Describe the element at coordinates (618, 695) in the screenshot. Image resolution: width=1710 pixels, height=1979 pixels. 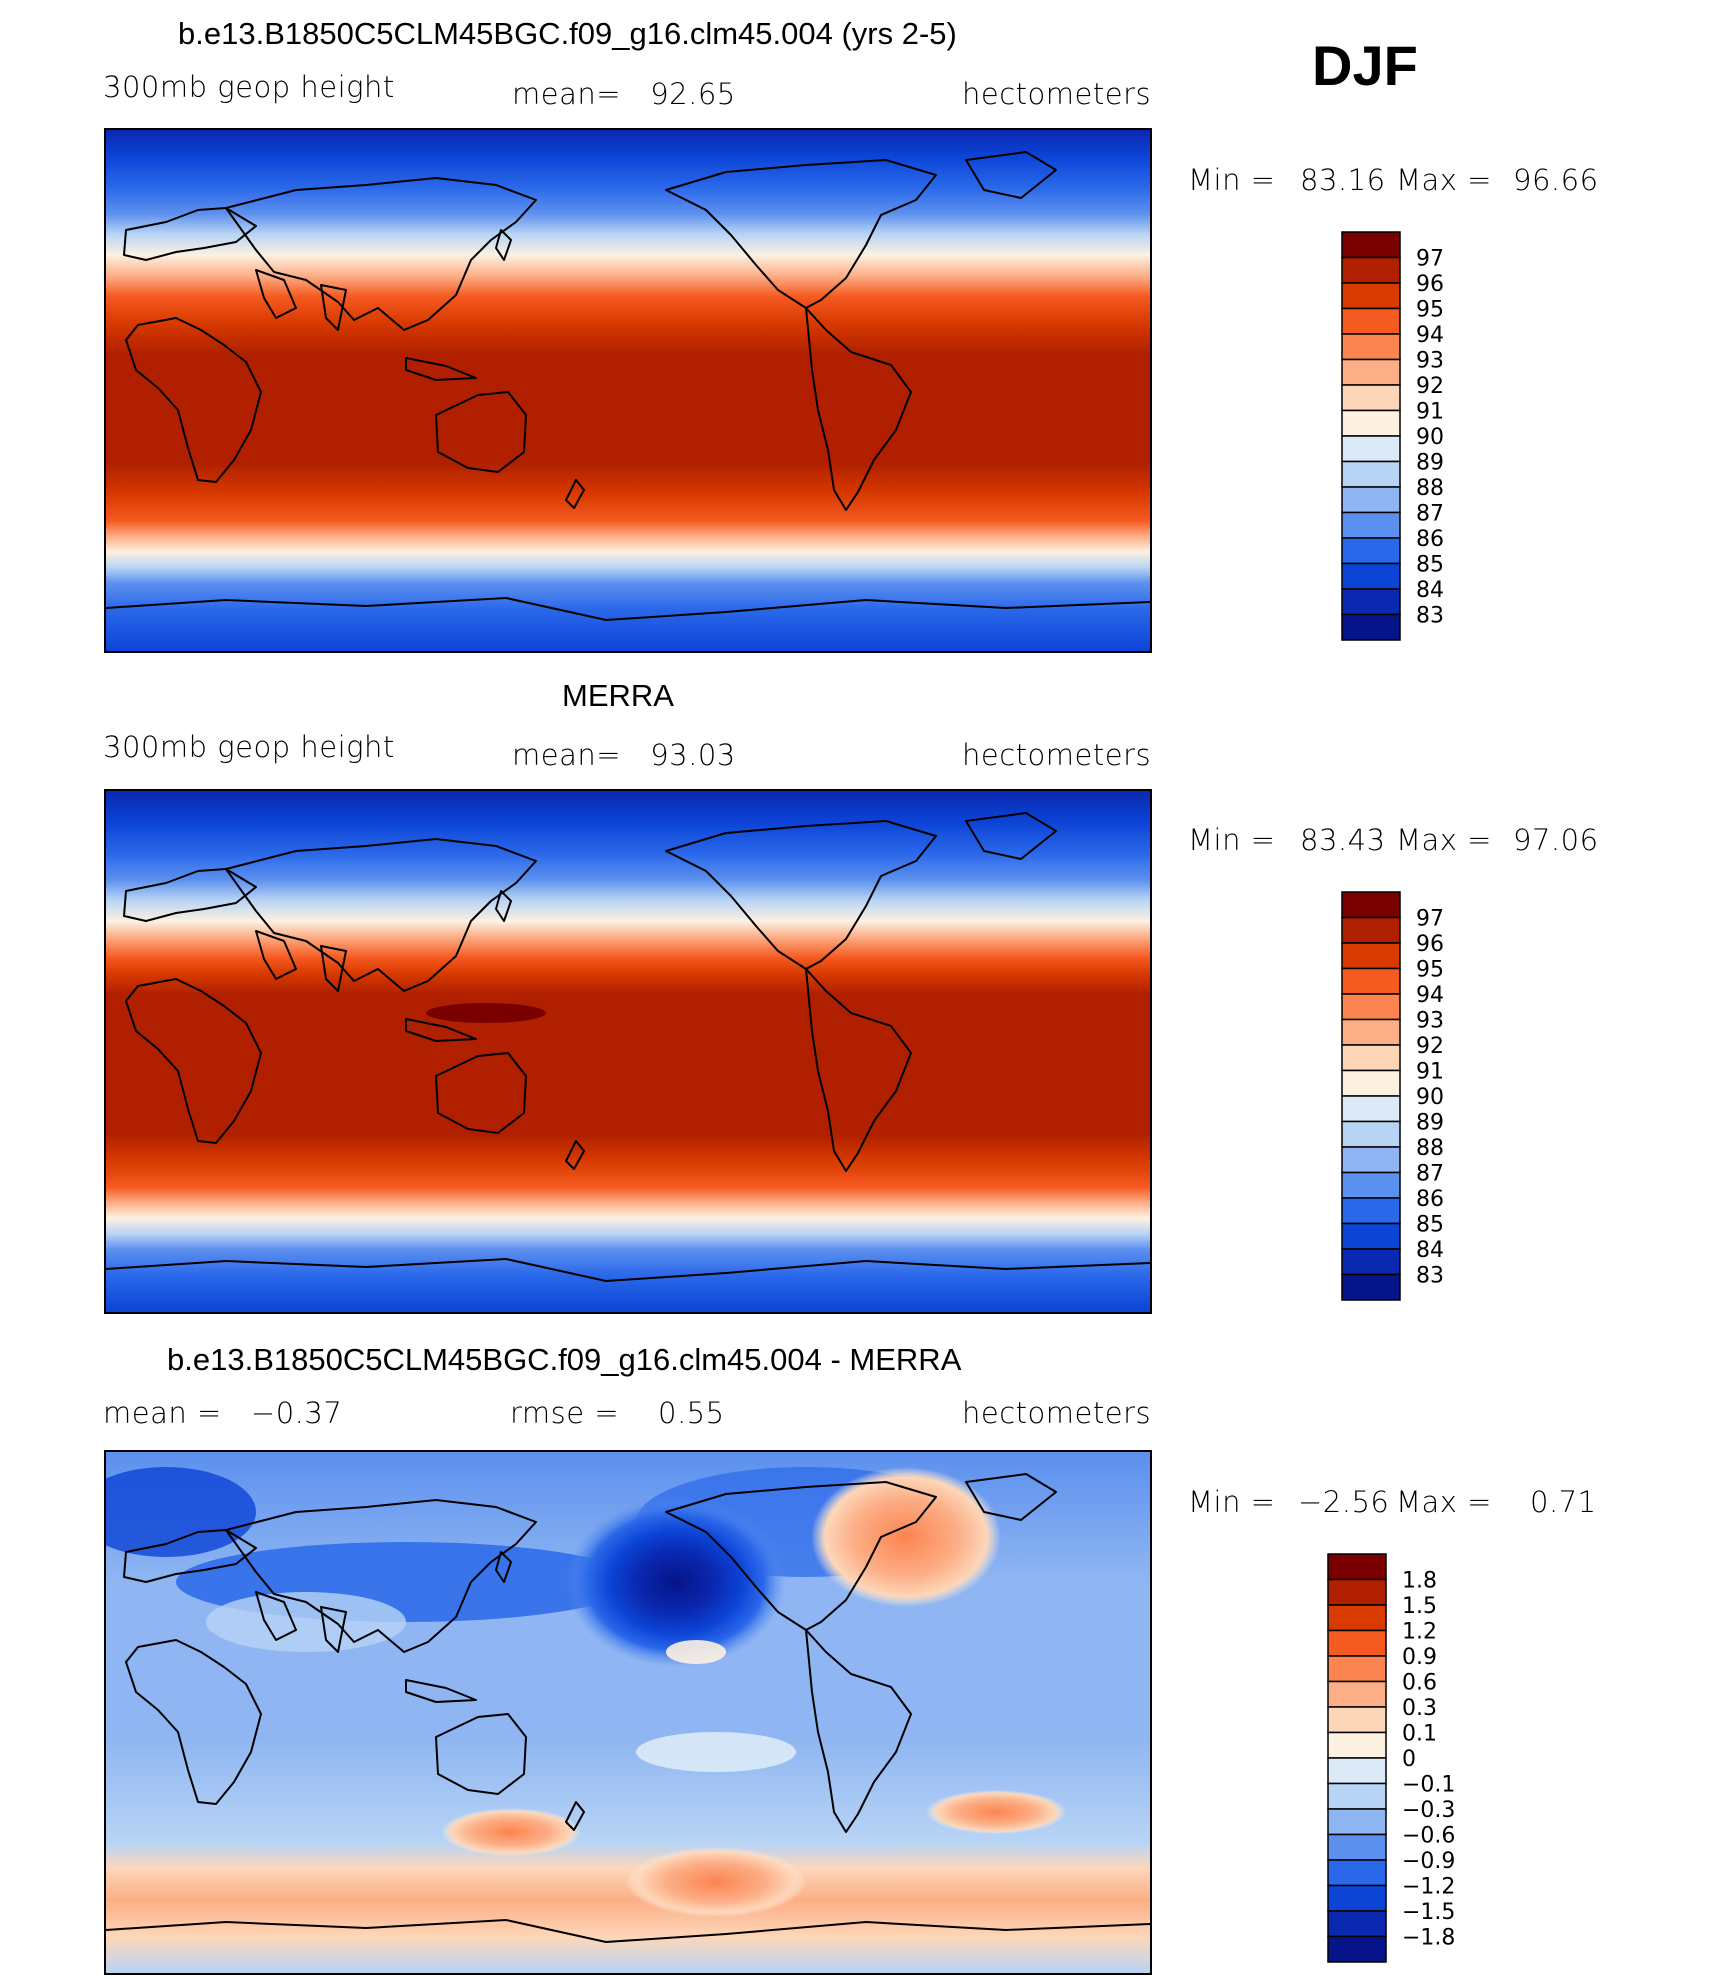
I see `panel-2-title: MERRA` at that location.